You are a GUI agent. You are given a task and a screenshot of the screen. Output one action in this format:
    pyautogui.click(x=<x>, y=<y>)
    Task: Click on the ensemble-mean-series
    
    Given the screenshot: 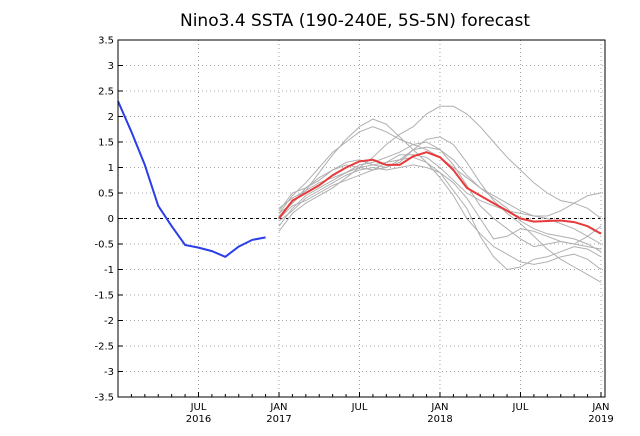 What is the action you would take?
    pyautogui.click(x=440, y=193)
    